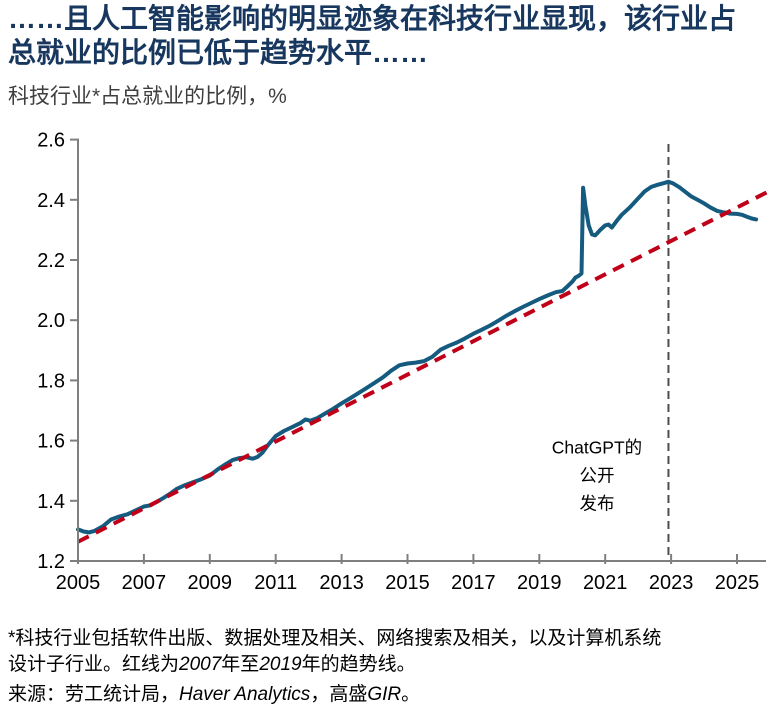 The image size is (777, 704). Describe the element at coordinates (275, 583) in the screenshot. I see `x-tick-label: 2011` at that location.